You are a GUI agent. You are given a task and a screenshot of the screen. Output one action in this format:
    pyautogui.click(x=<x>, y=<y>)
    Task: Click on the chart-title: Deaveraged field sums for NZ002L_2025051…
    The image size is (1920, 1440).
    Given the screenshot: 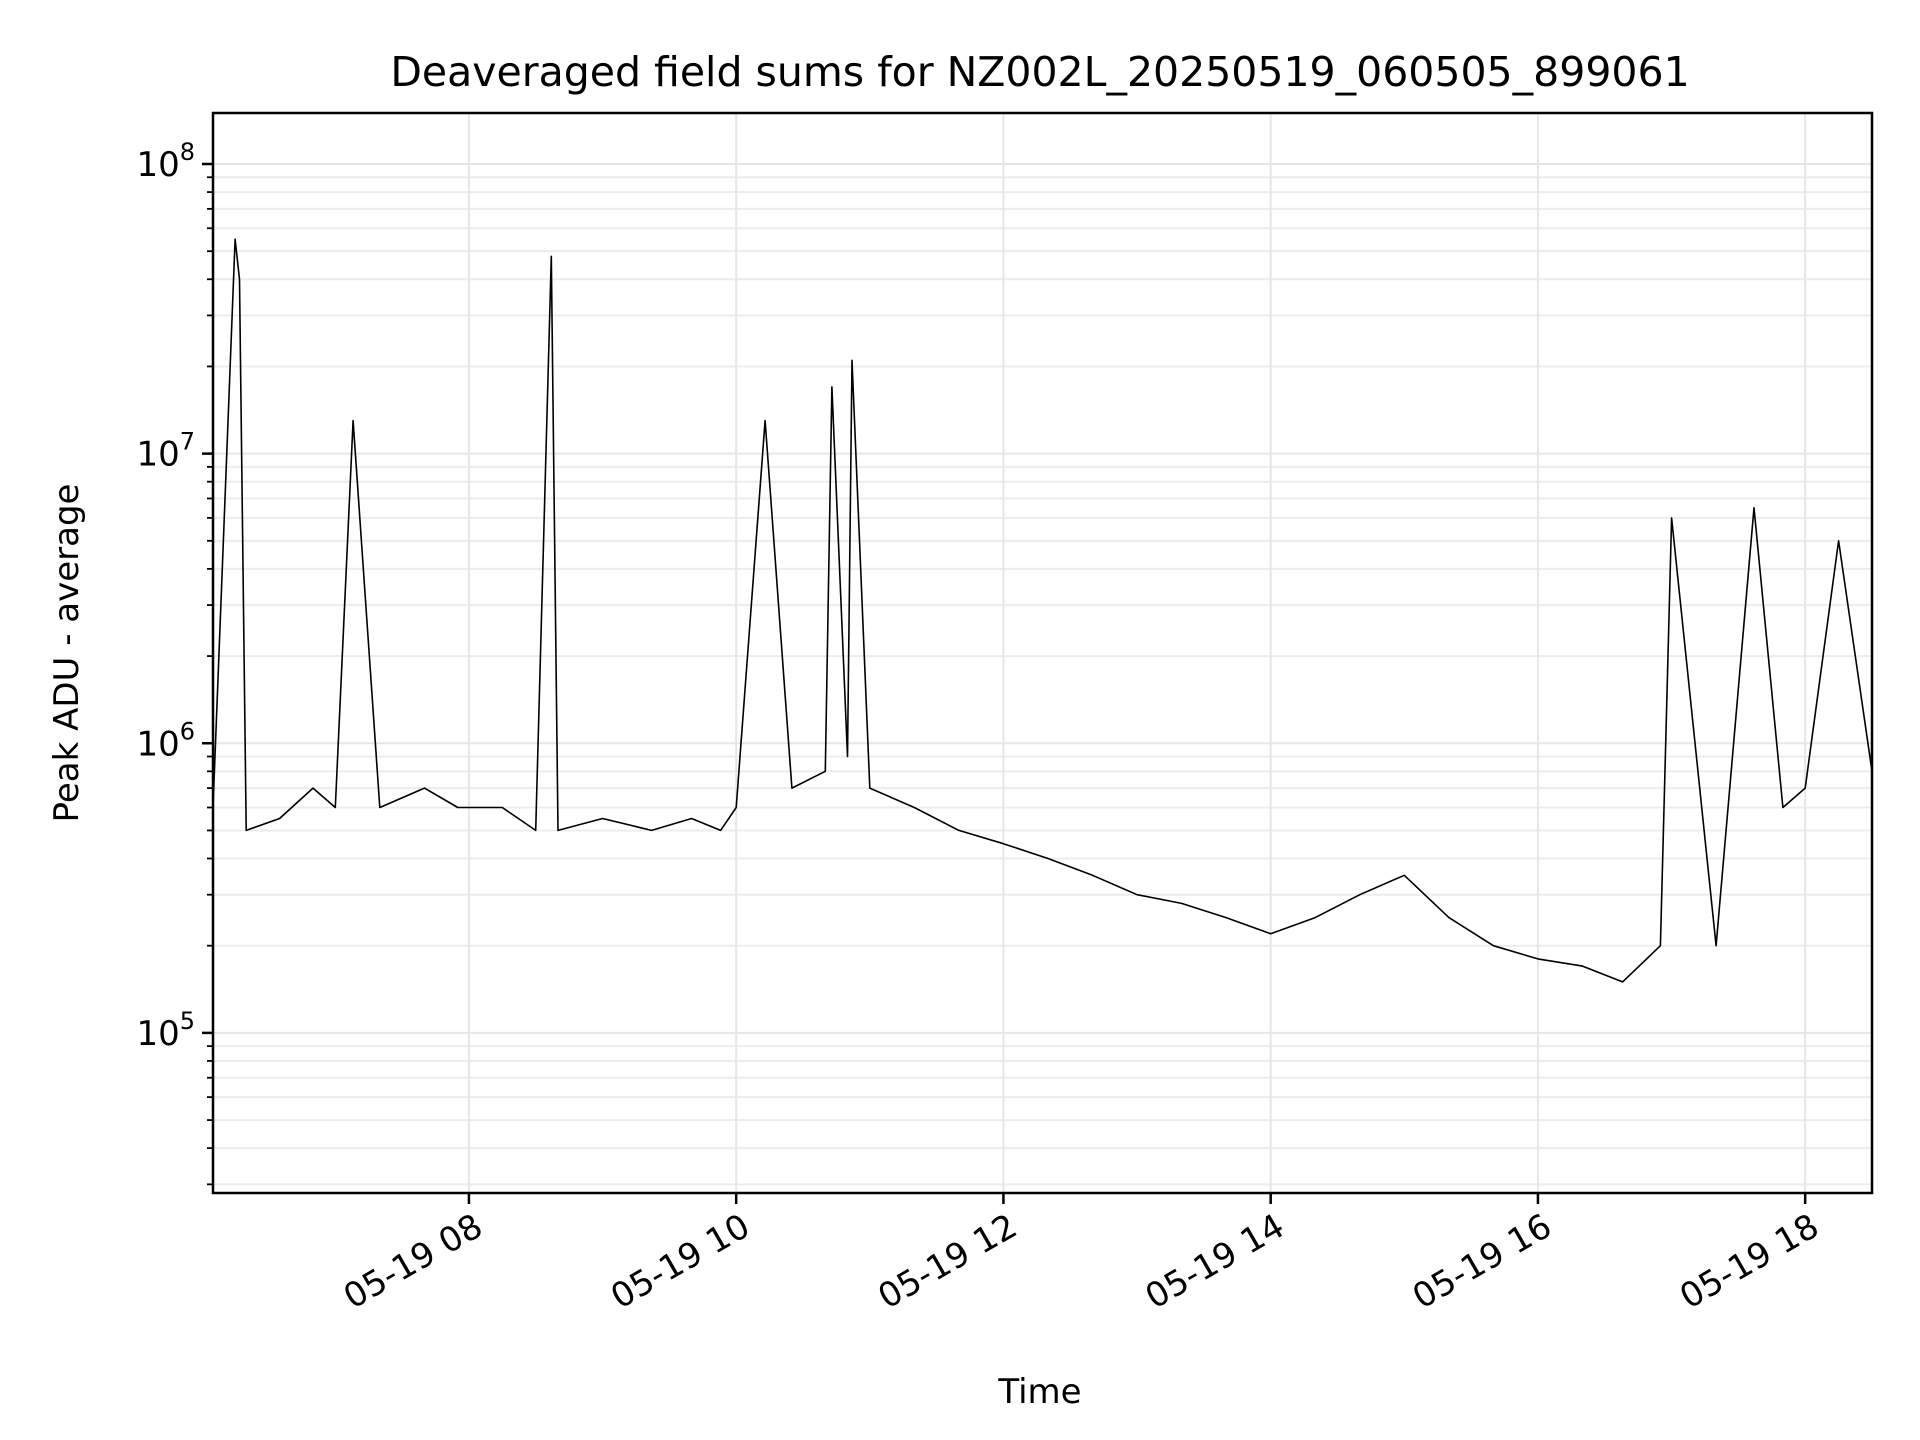 What is the action you would take?
    pyautogui.click(x=1039, y=72)
    